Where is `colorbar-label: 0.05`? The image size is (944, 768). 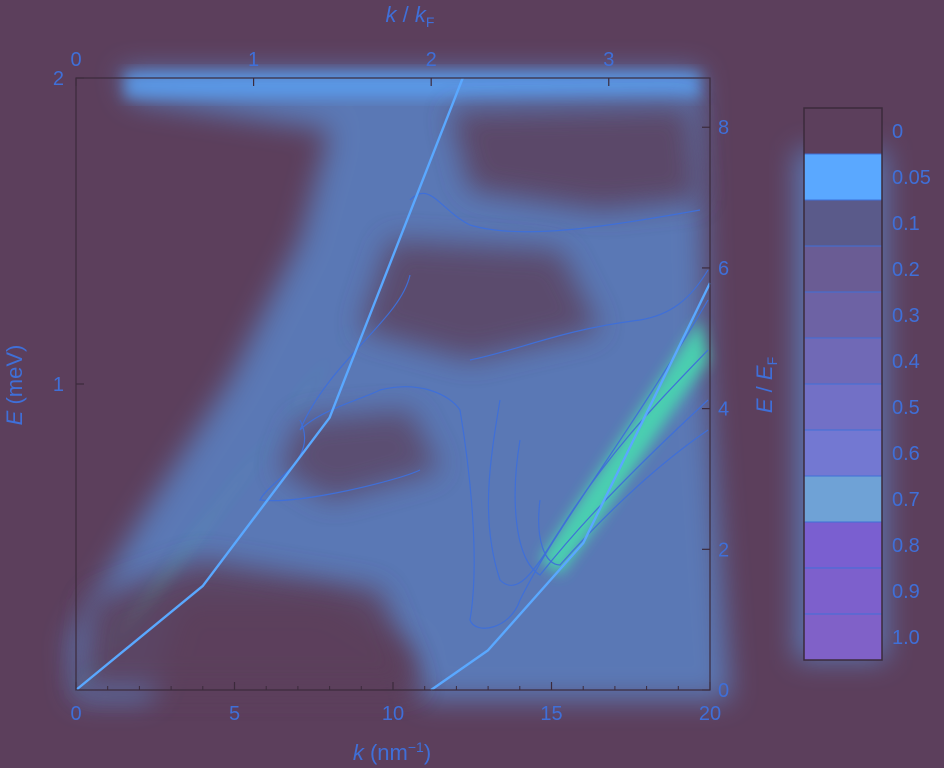 colorbar-label: 0.05 is located at coordinates (911, 178).